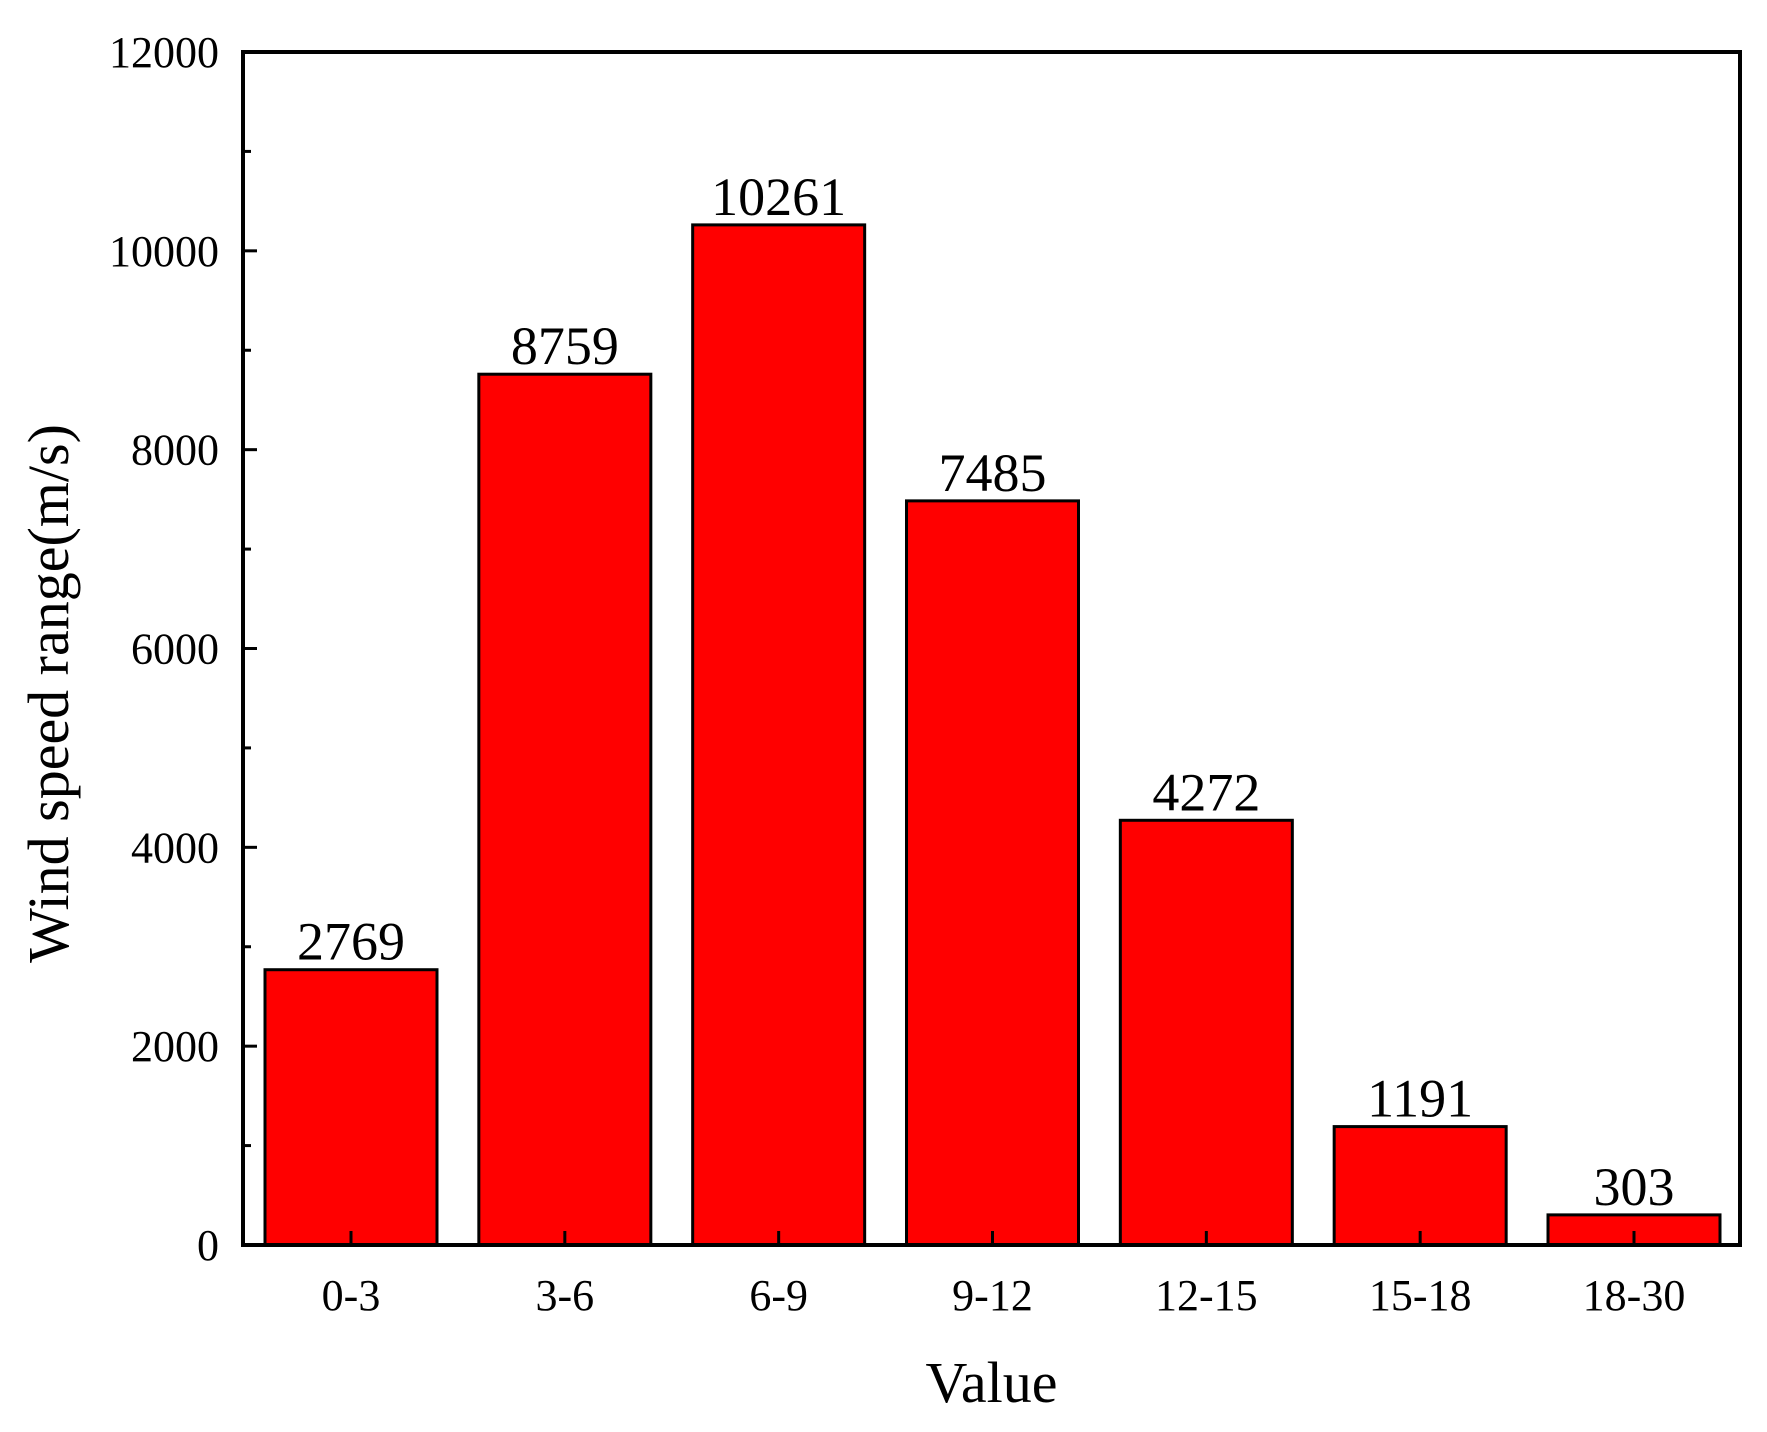  What do you see at coordinates (164, 251) in the screenshot?
I see `y-tick-label: 10000` at bounding box center [164, 251].